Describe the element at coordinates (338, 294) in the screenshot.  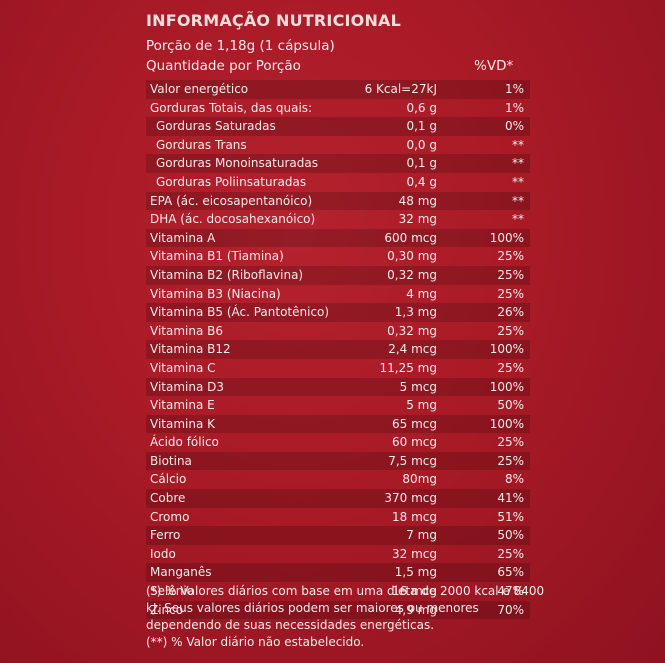
I see `table-row: Vitamina B3 (Niacina) 4 mg 25%` at that location.